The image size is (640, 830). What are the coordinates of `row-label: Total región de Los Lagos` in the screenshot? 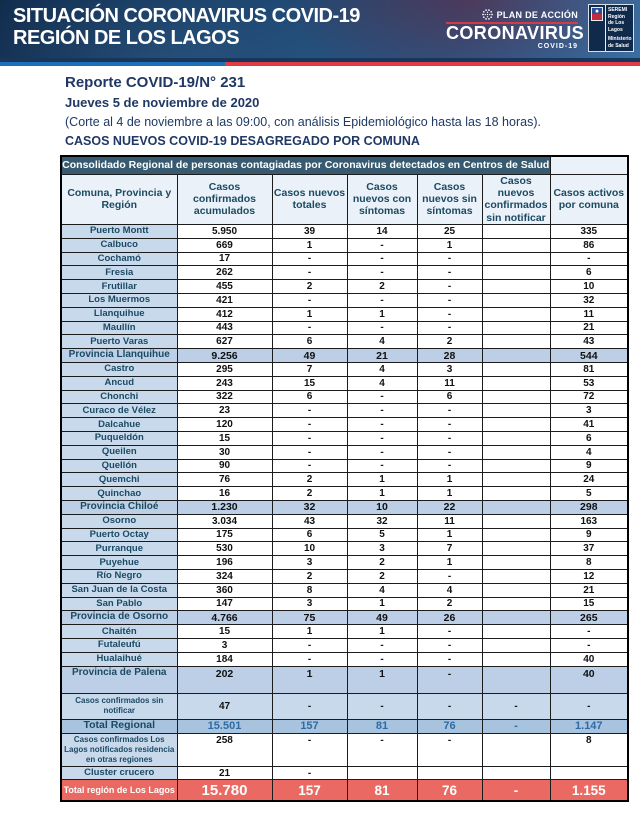 It's located at (119, 790).